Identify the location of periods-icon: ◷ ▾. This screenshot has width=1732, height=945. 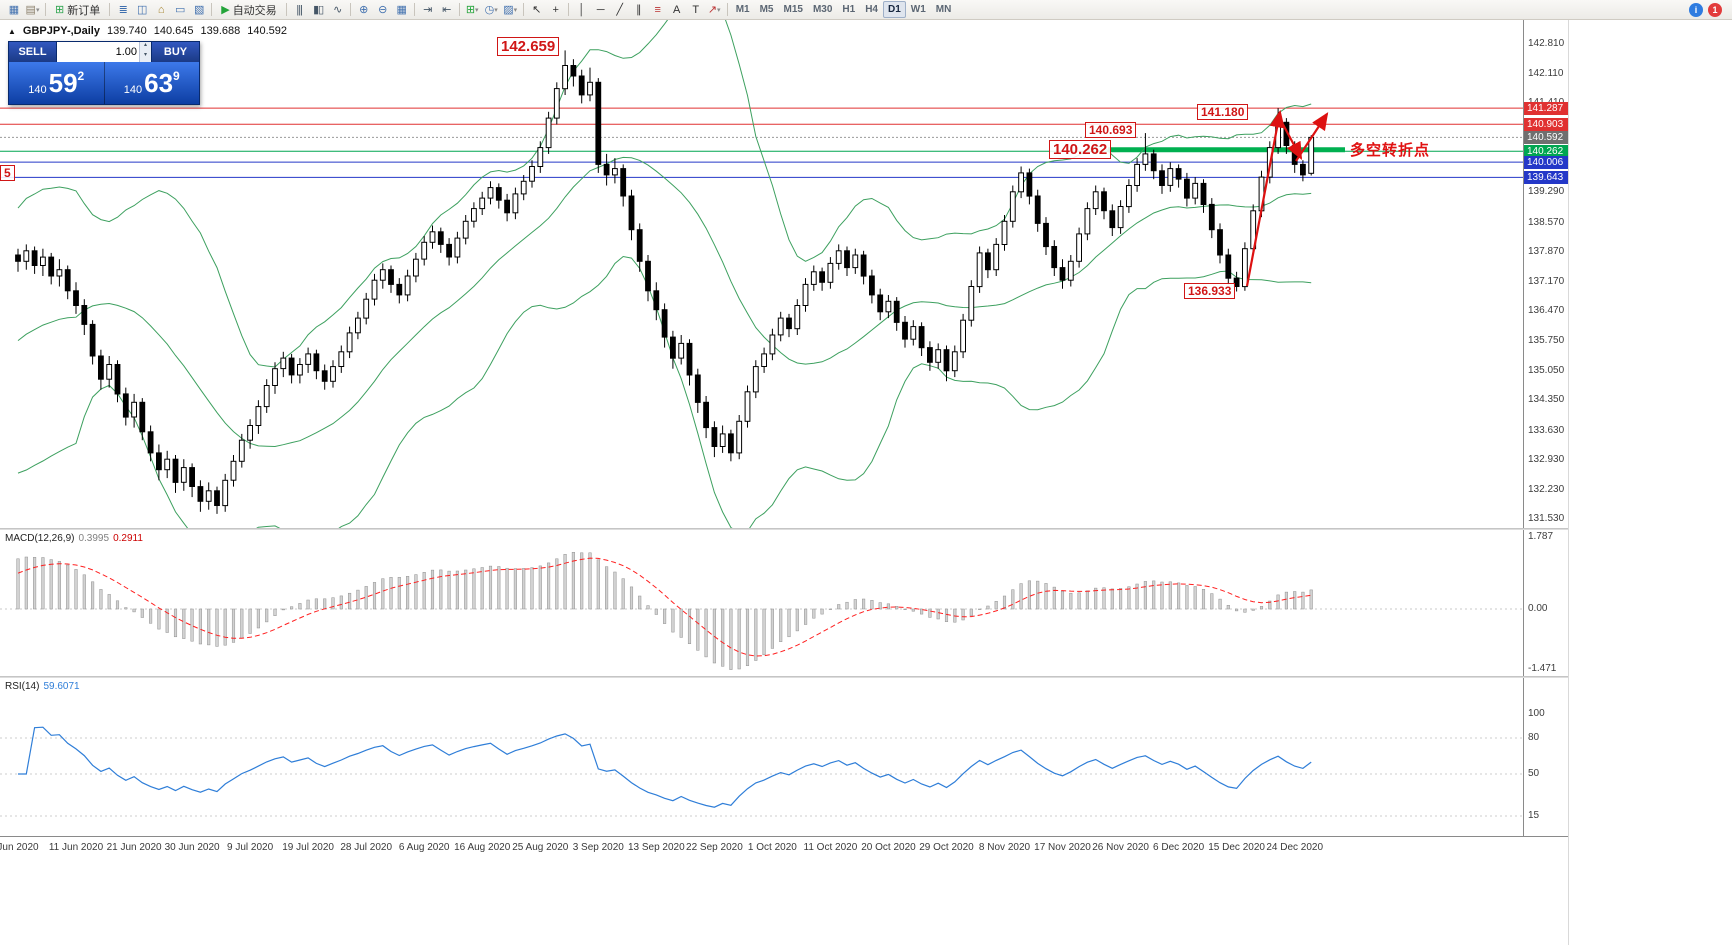
(491, 10).